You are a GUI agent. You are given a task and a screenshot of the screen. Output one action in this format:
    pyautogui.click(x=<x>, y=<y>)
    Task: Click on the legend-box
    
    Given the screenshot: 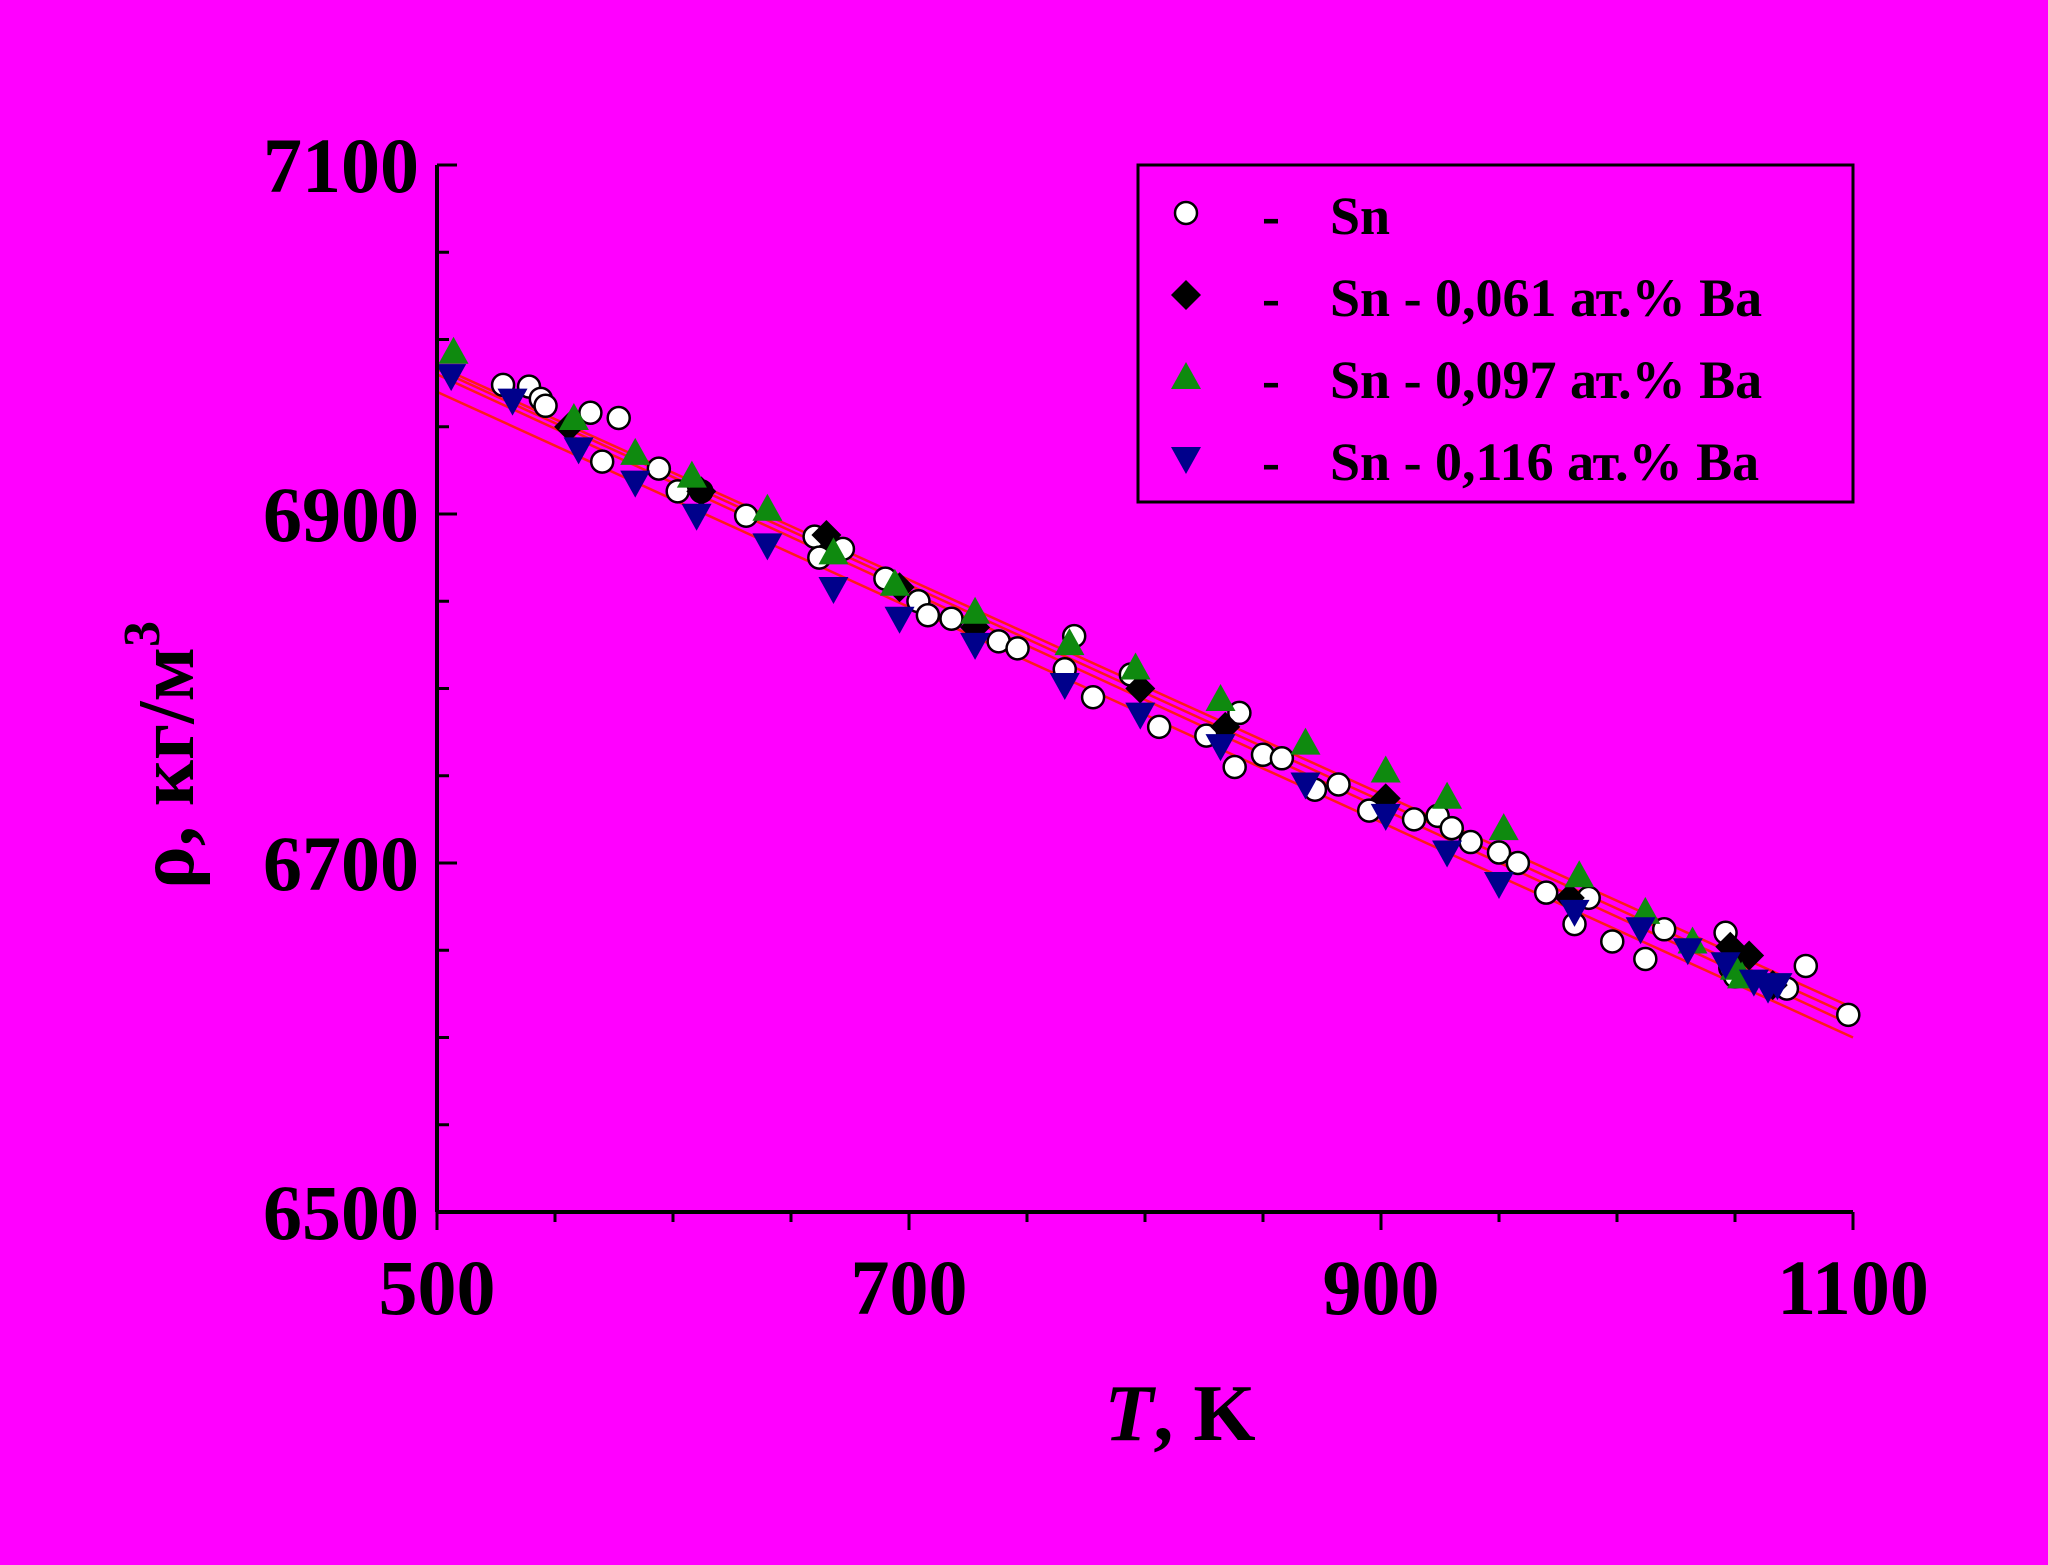 What is the action you would take?
    pyautogui.click(x=1495, y=333)
    